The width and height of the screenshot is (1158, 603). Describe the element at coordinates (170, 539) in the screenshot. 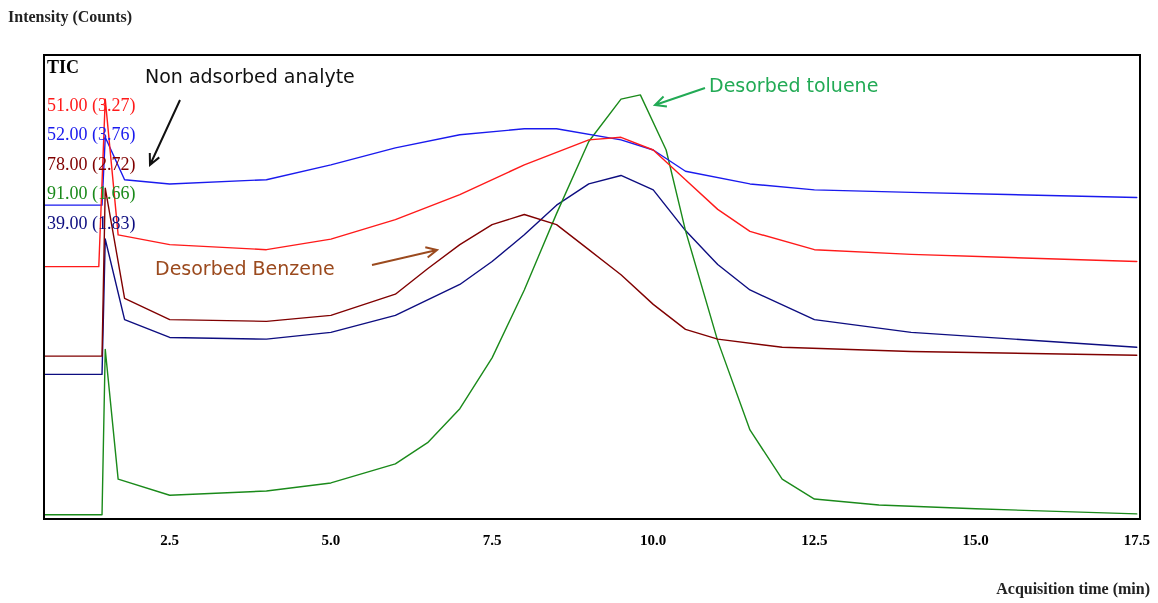

I see `x-tick-label: 2.5` at that location.